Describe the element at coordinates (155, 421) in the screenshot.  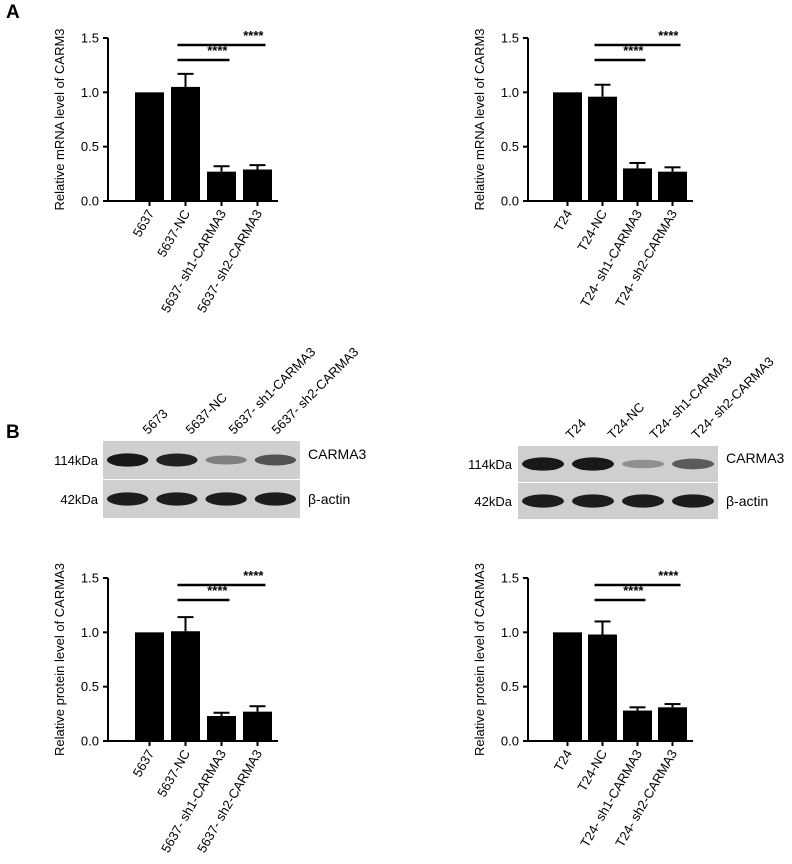
I see `lane-label: 5673` at that location.